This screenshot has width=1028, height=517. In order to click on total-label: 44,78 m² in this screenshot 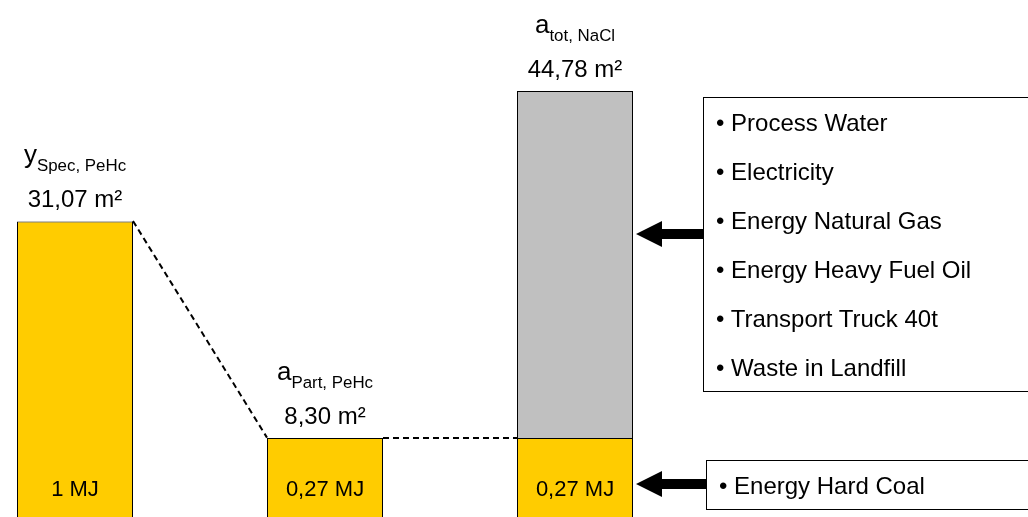, I will do `click(575, 68)`.